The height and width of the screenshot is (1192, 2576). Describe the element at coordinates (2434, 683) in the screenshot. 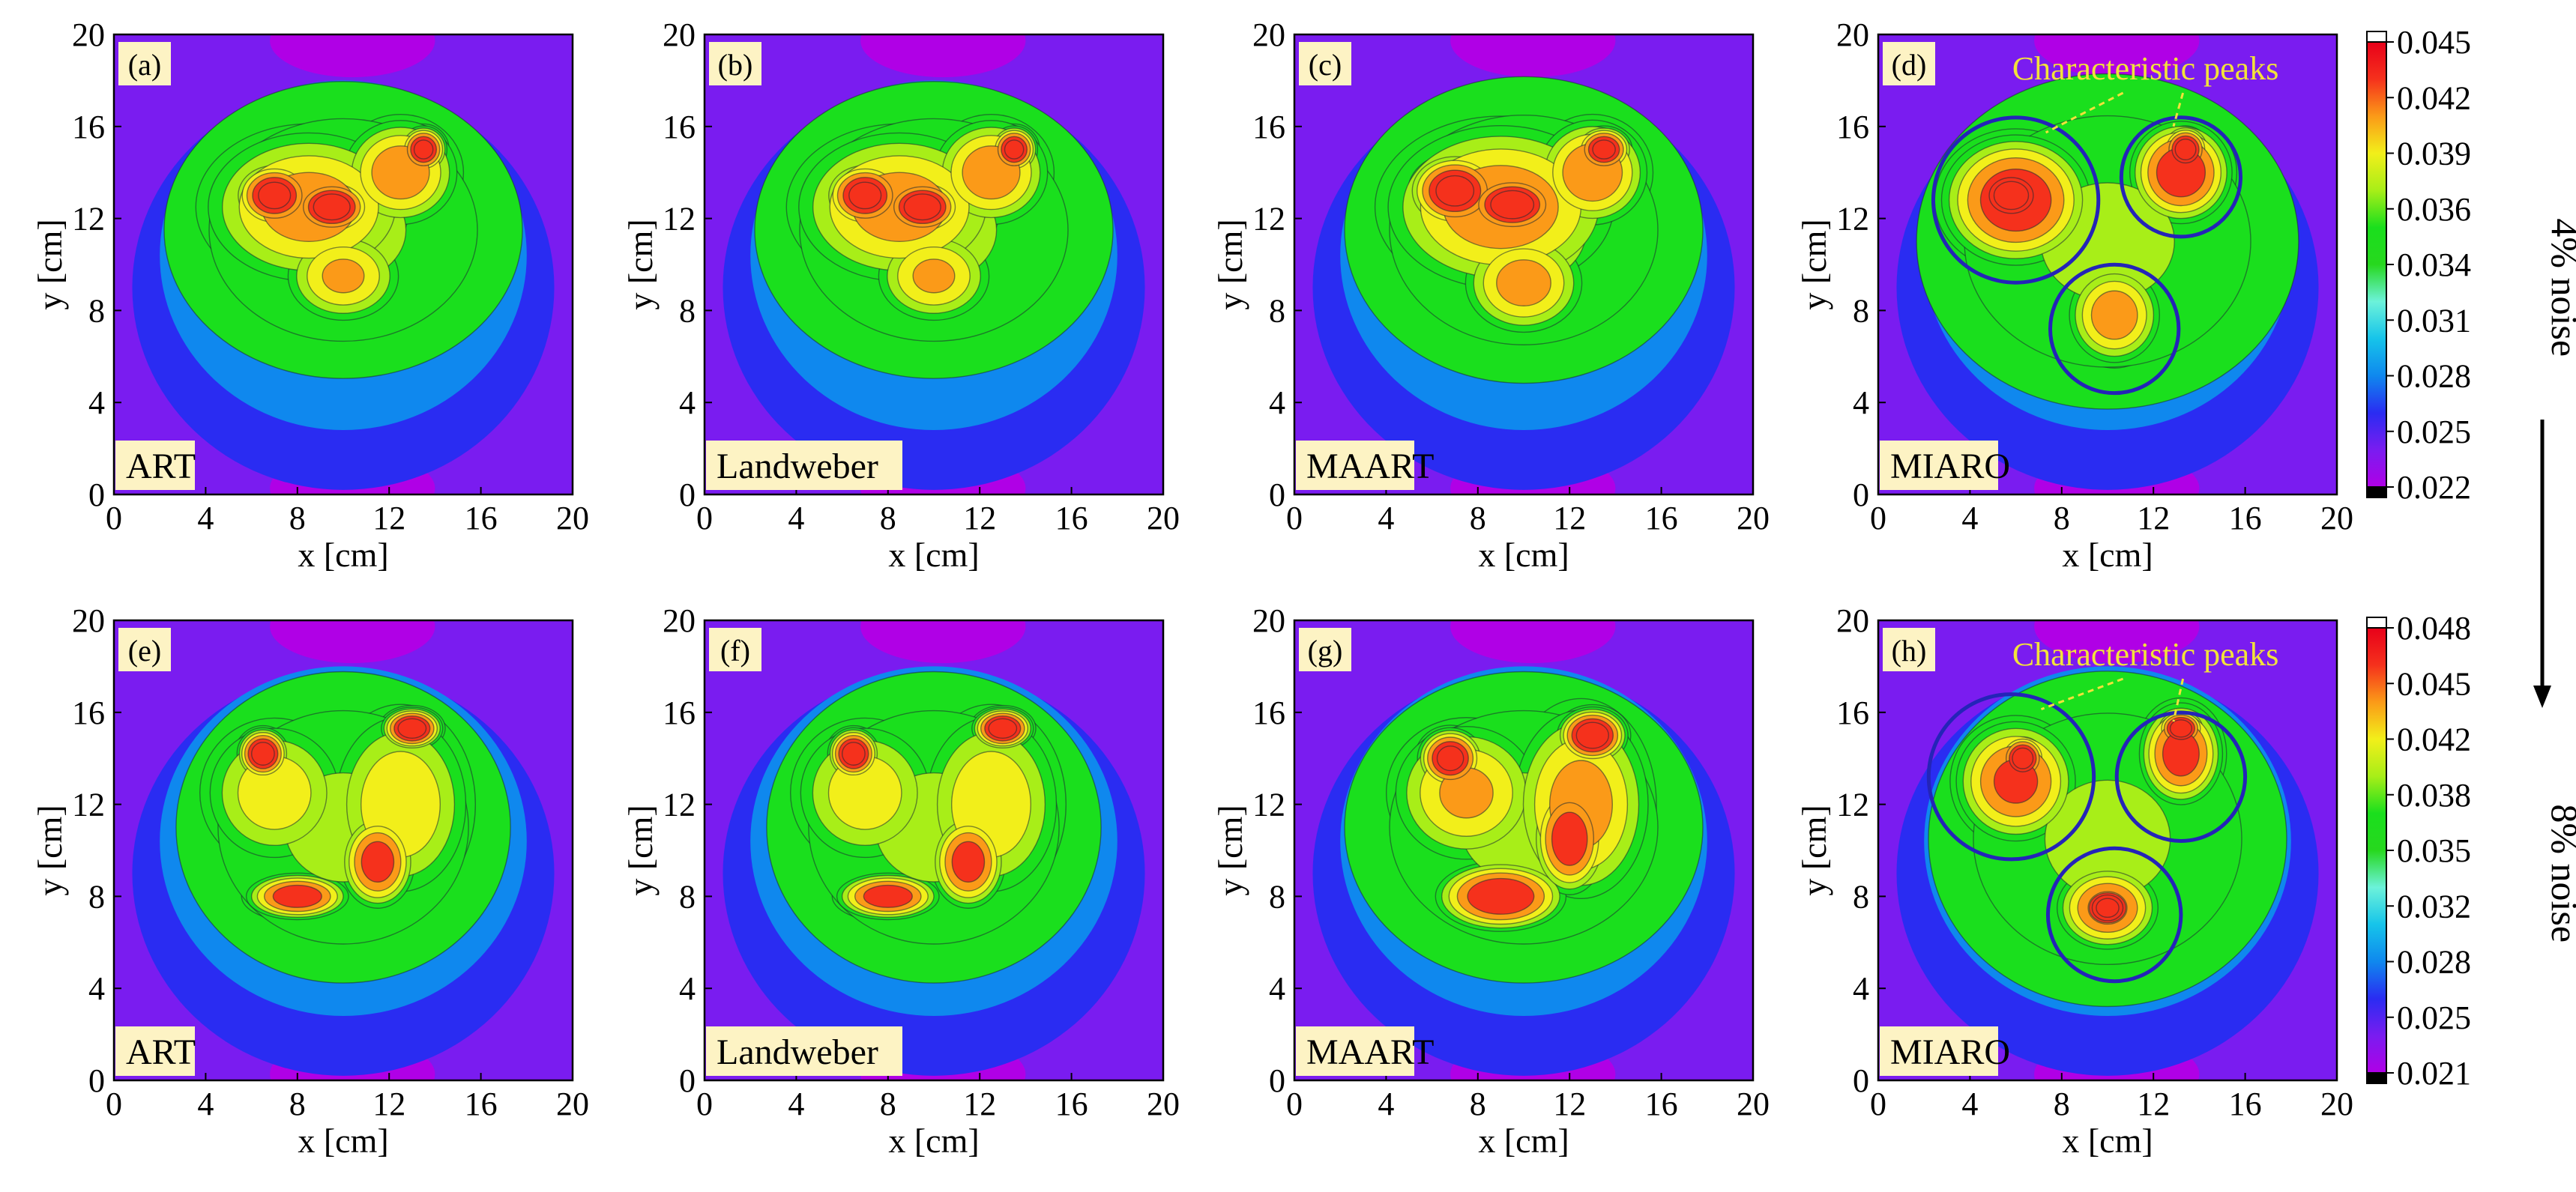

I see `colorbar-tick-label: 0.045` at that location.